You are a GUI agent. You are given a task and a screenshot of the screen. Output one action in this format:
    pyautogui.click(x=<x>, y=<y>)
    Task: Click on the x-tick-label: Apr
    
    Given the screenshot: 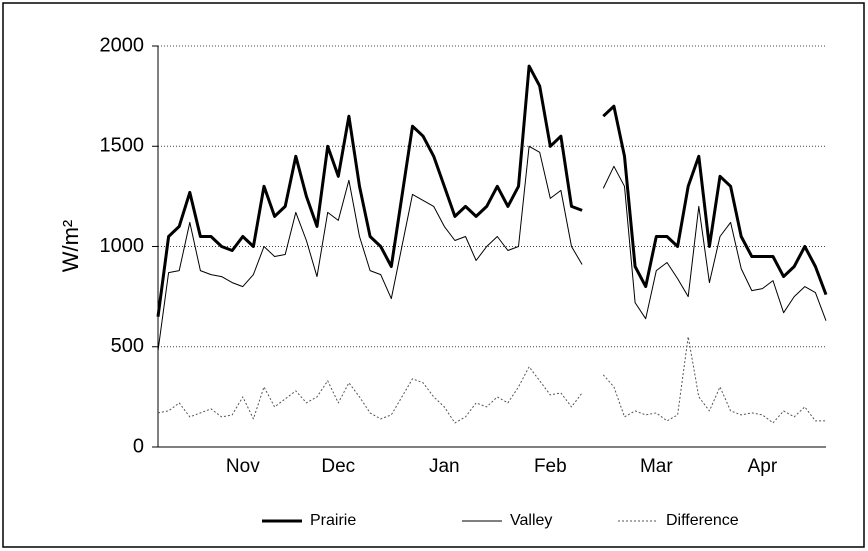 What is the action you would take?
    pyautogui.click(x=763, y=466)
    